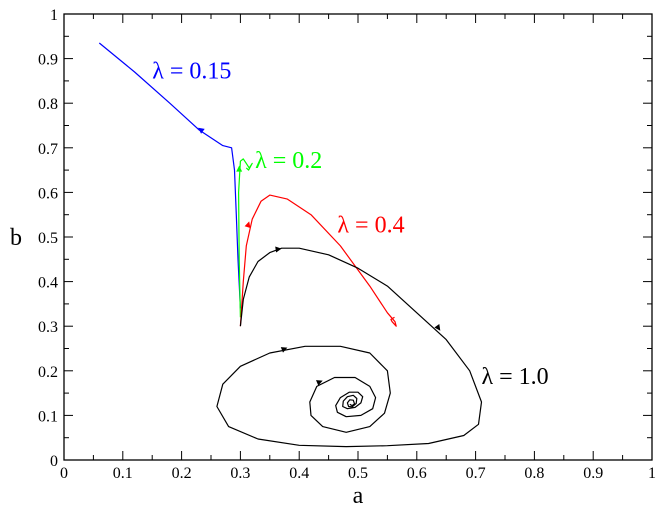 This screenshot has height=510, width=656. I want to click on series-label: λ = 0.4, so click(370, 226).